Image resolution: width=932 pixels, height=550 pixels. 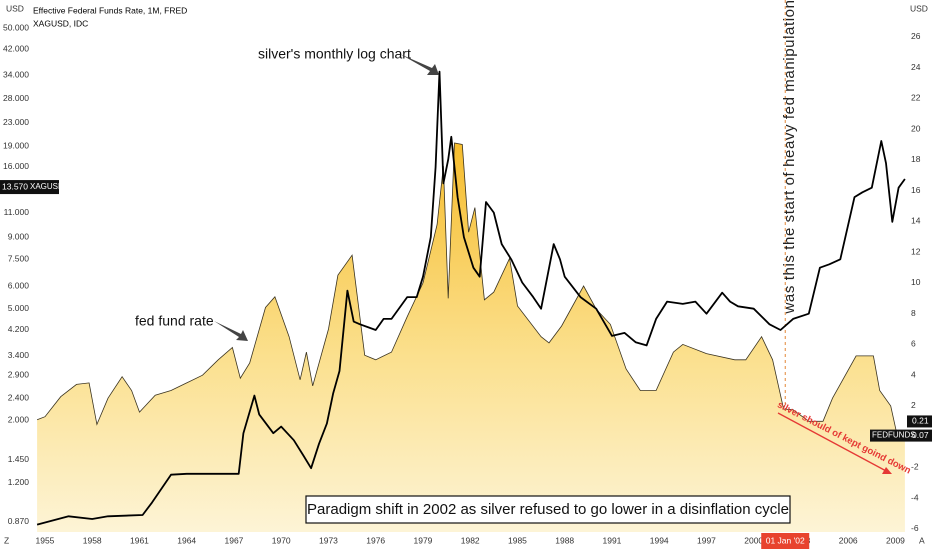 I want to click on y2-tick-label: 18, so click(x=916, y=159).